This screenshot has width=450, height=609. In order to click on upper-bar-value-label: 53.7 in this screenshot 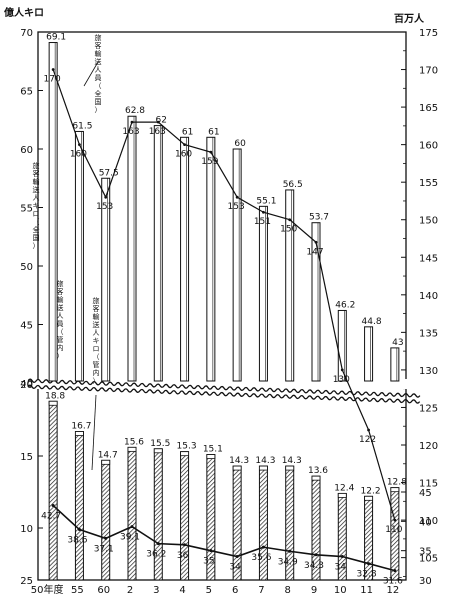, I will do `click(319, 218)`.